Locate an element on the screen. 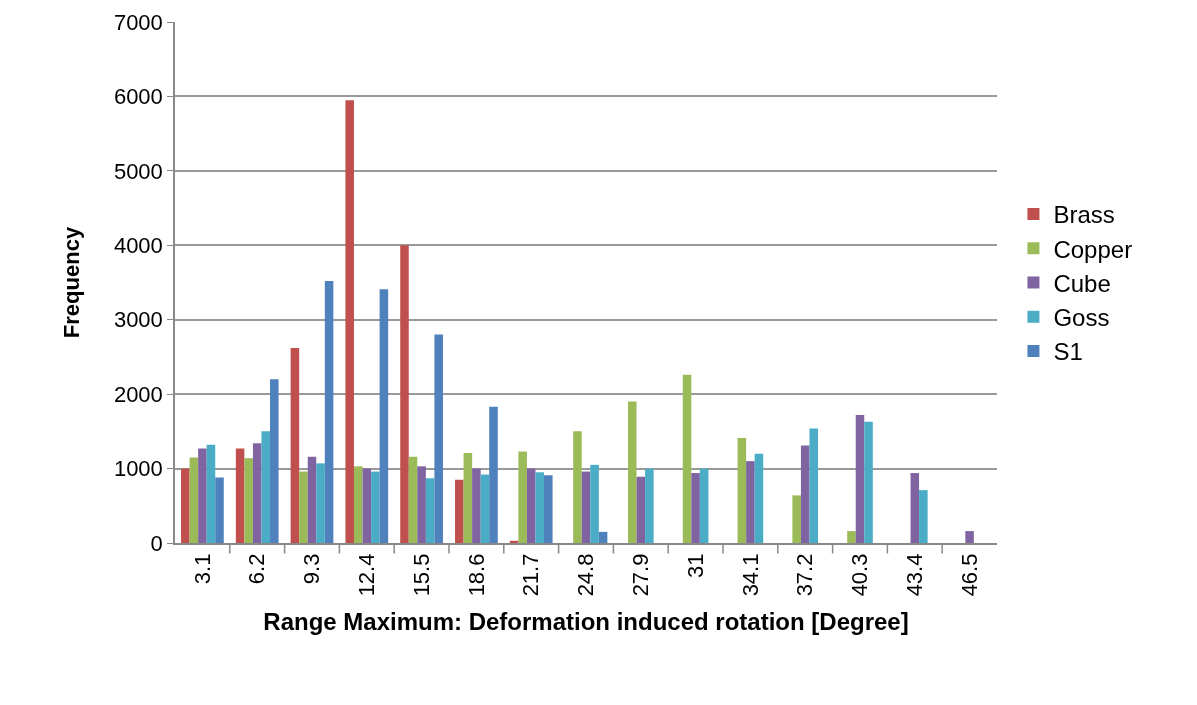 The image size is (1197, 705). y-tick-label: 0 is located at coordinates (156, 543).